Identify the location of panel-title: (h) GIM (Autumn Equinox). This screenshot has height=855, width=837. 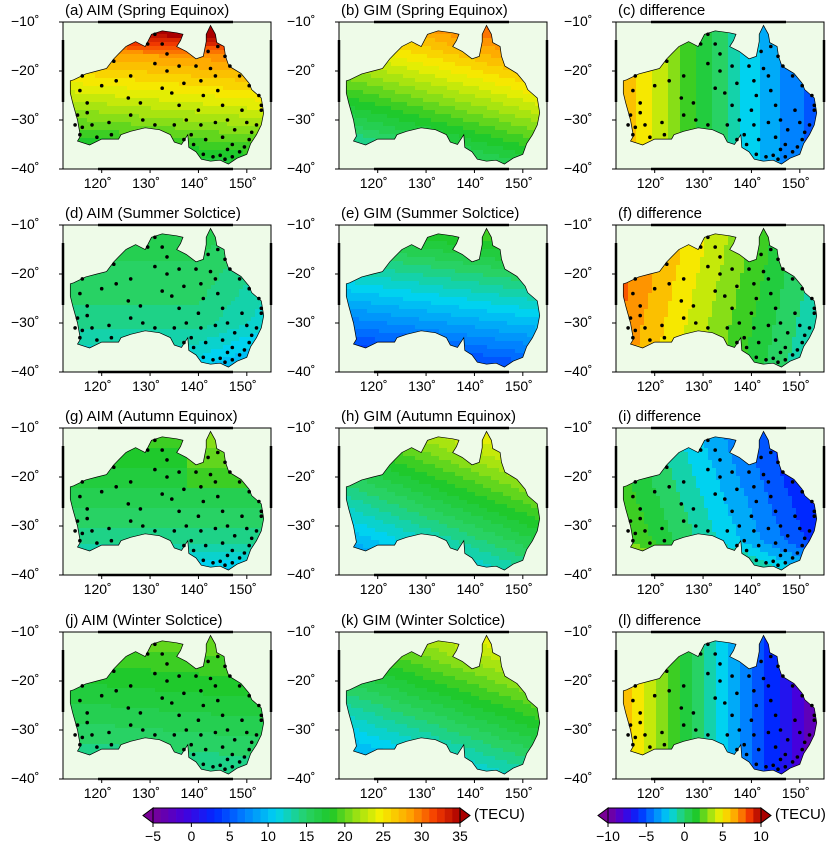
(428, 417).